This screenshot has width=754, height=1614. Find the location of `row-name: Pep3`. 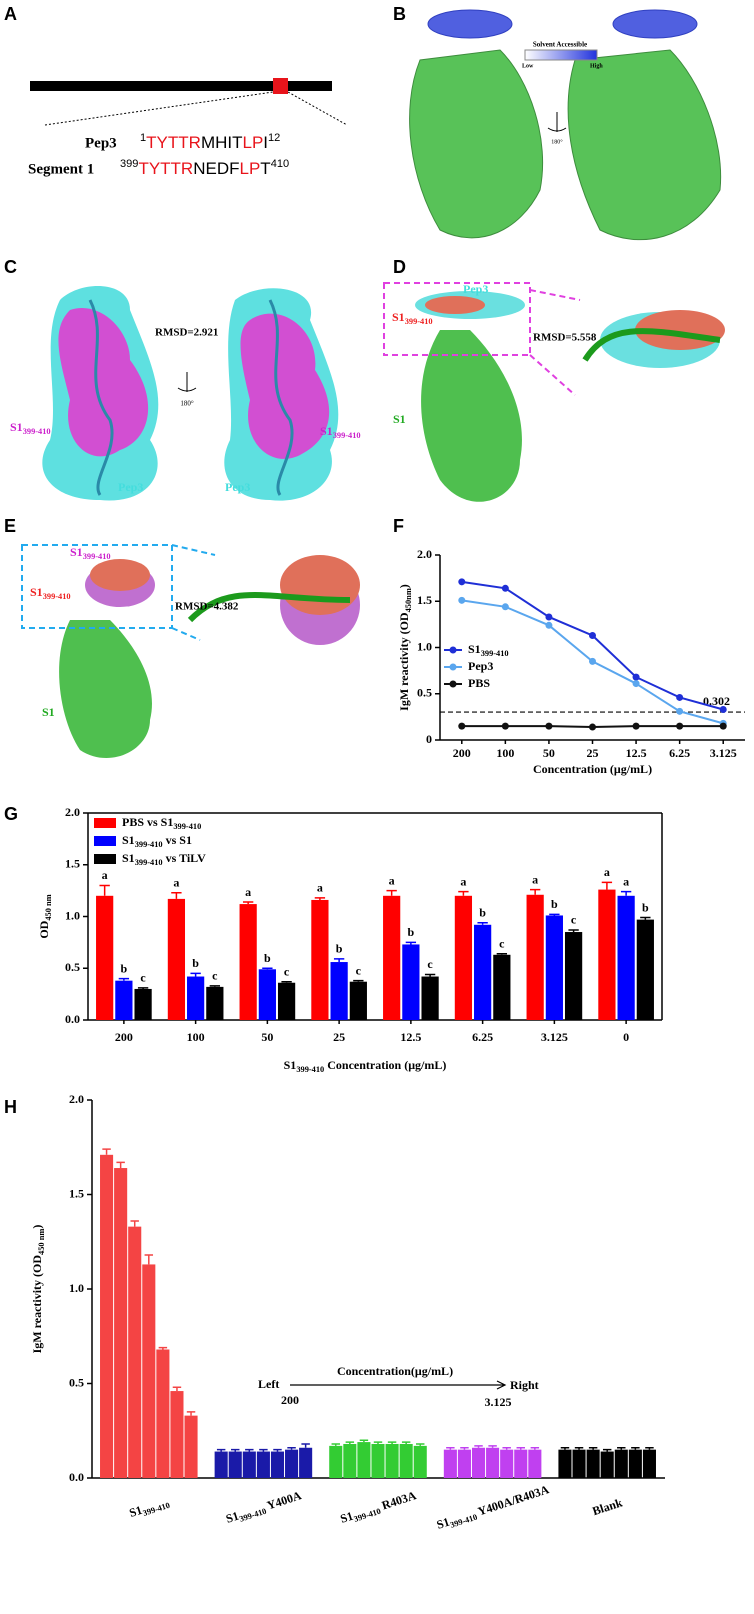

row-name: Pep3 is located at coordinates (101, 143).